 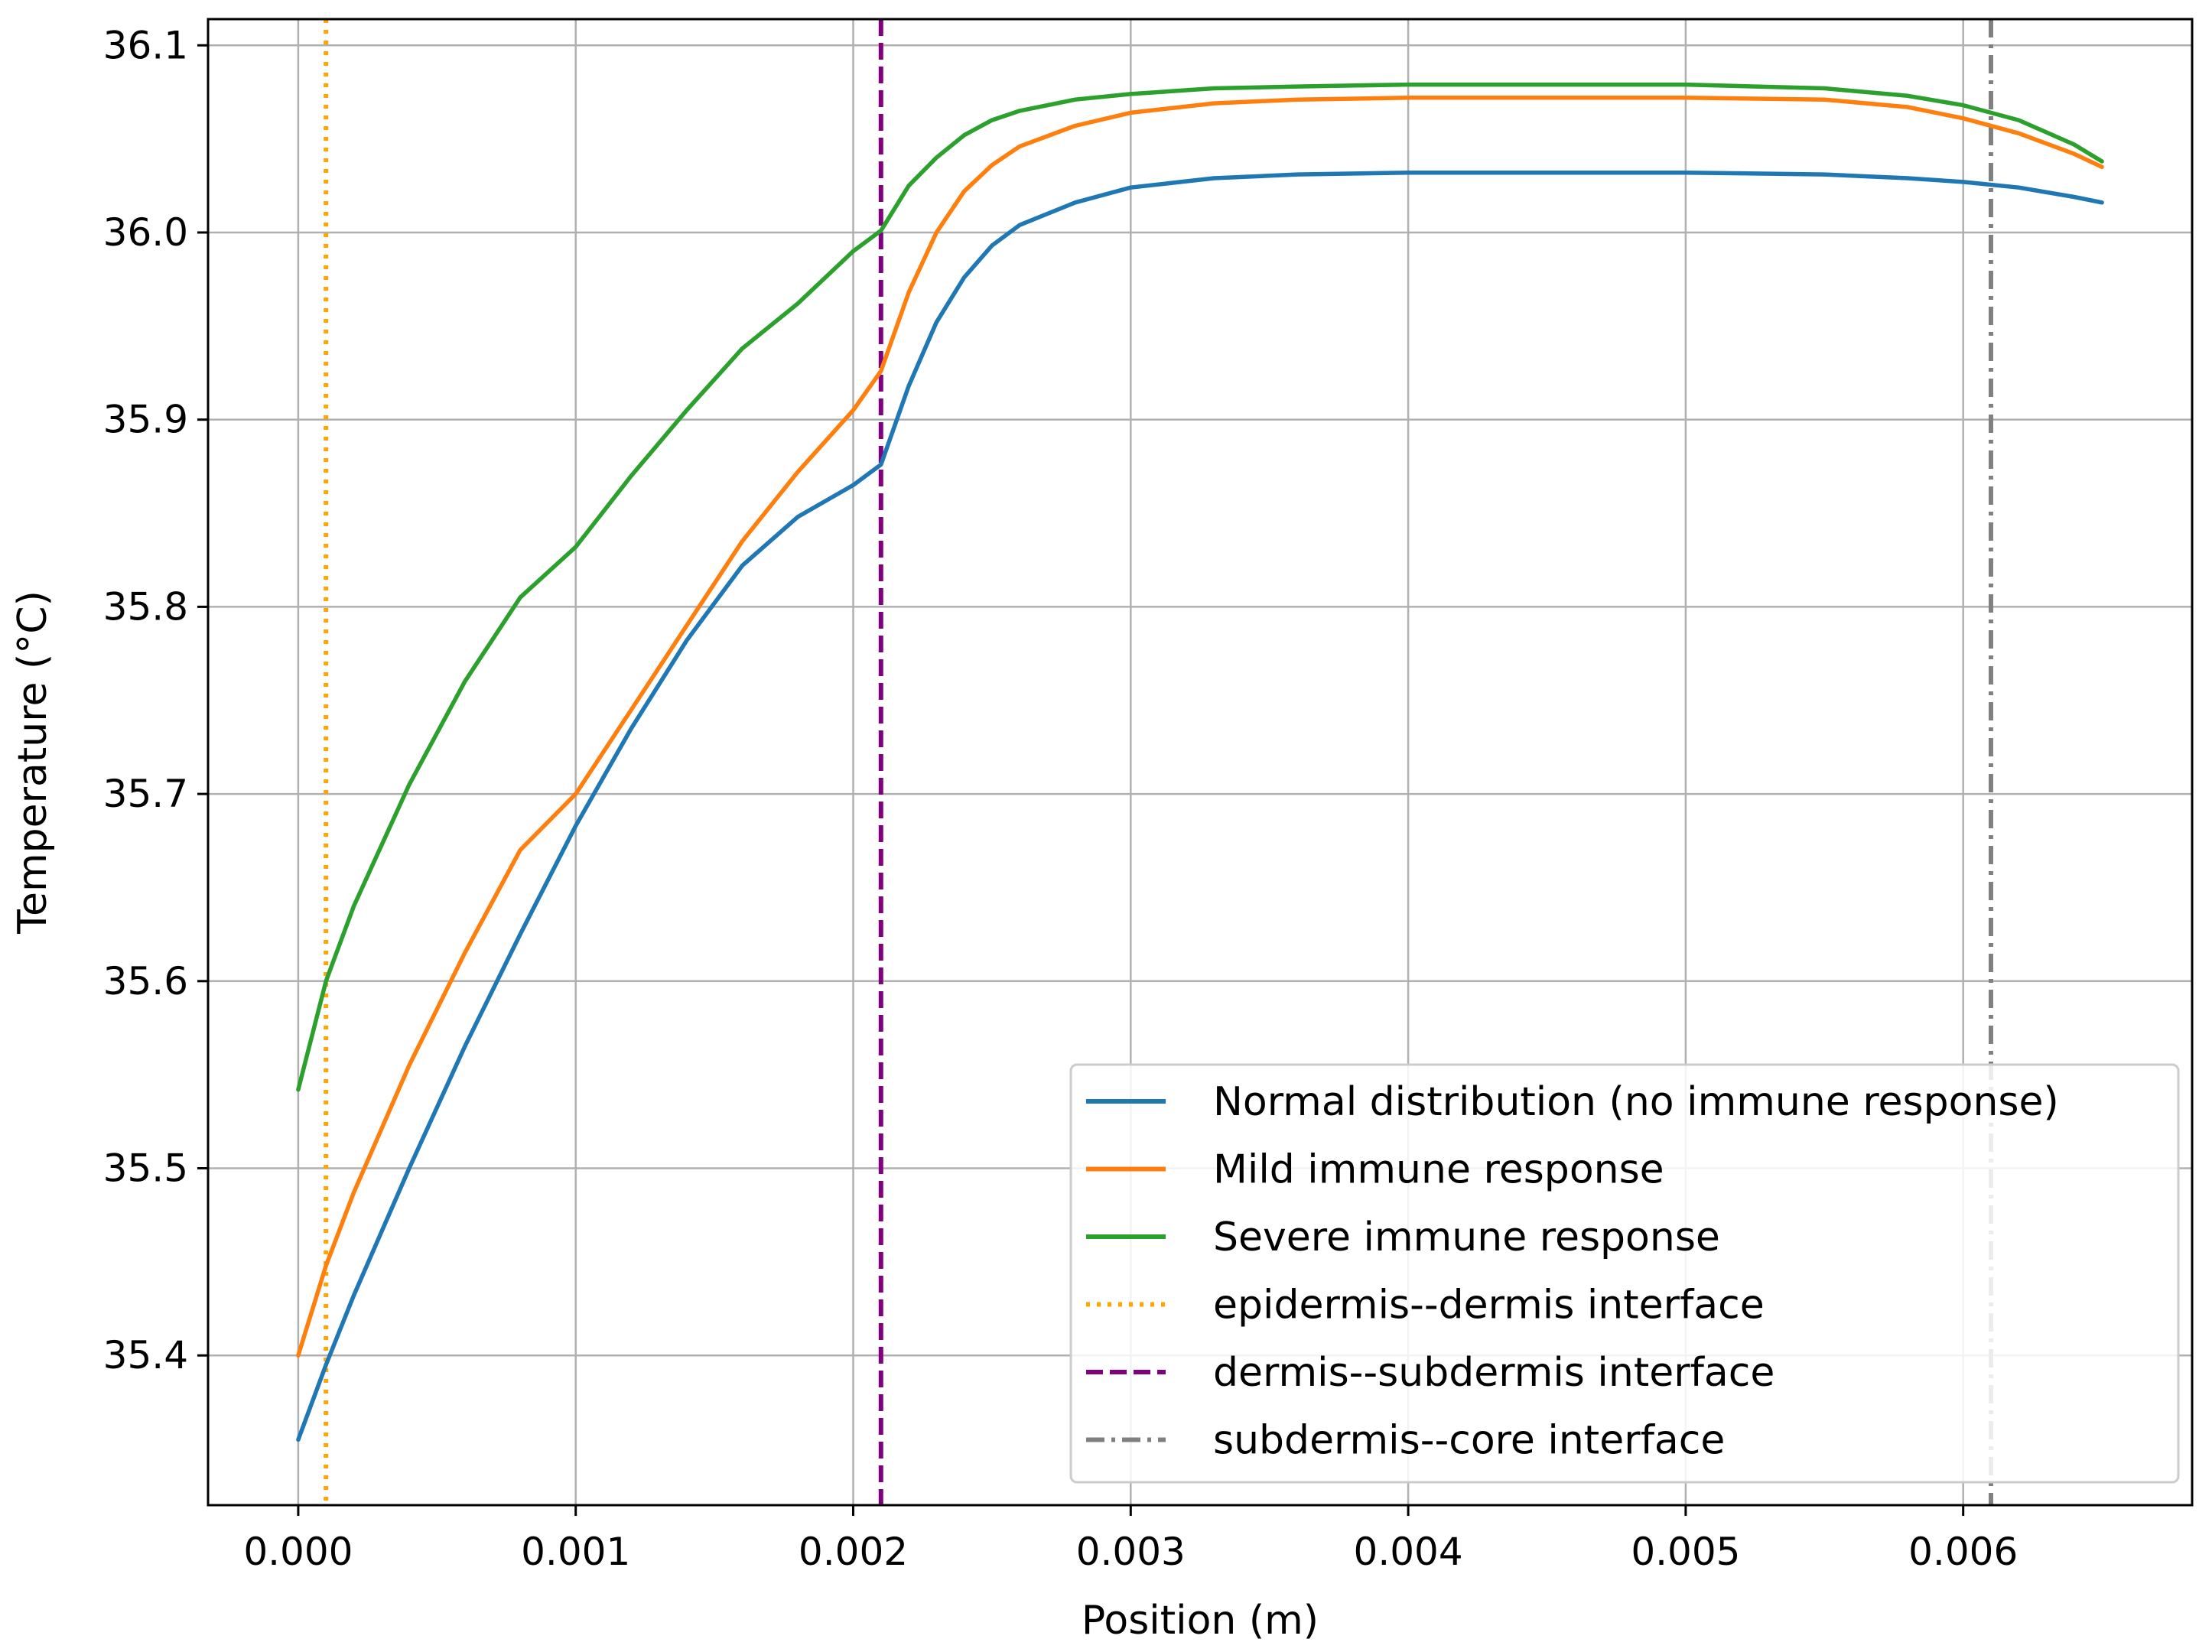 I want to click on legend-label: epidermis--dermis interface, so click(x=1489, y=1306).